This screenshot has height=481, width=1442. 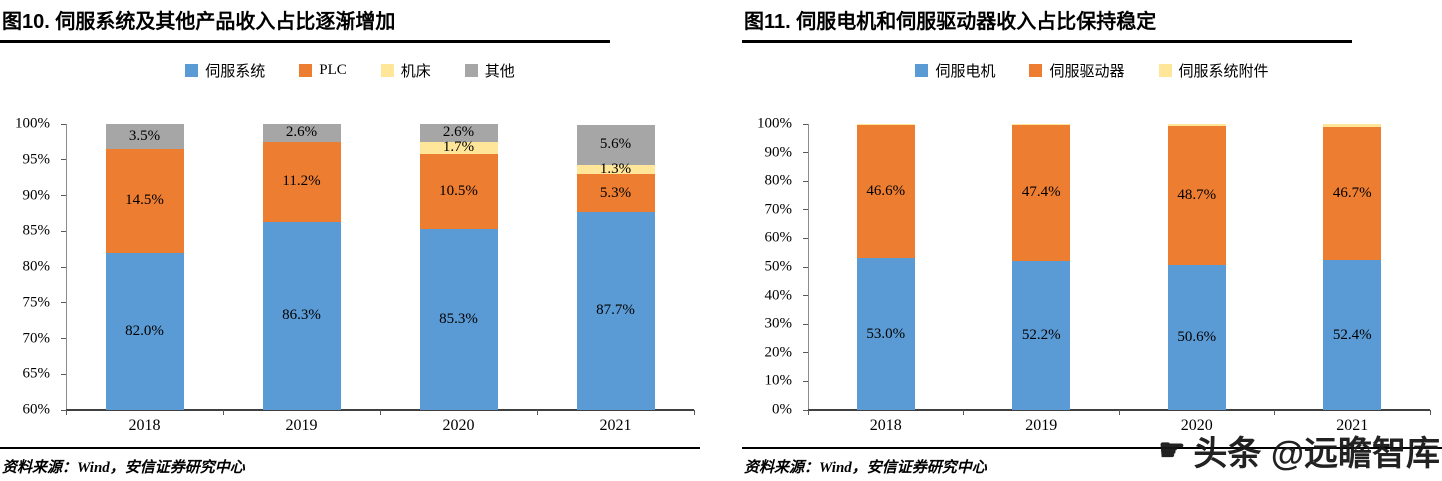 I want to click on data-label: 53.0%, so click(x=886, y=333).